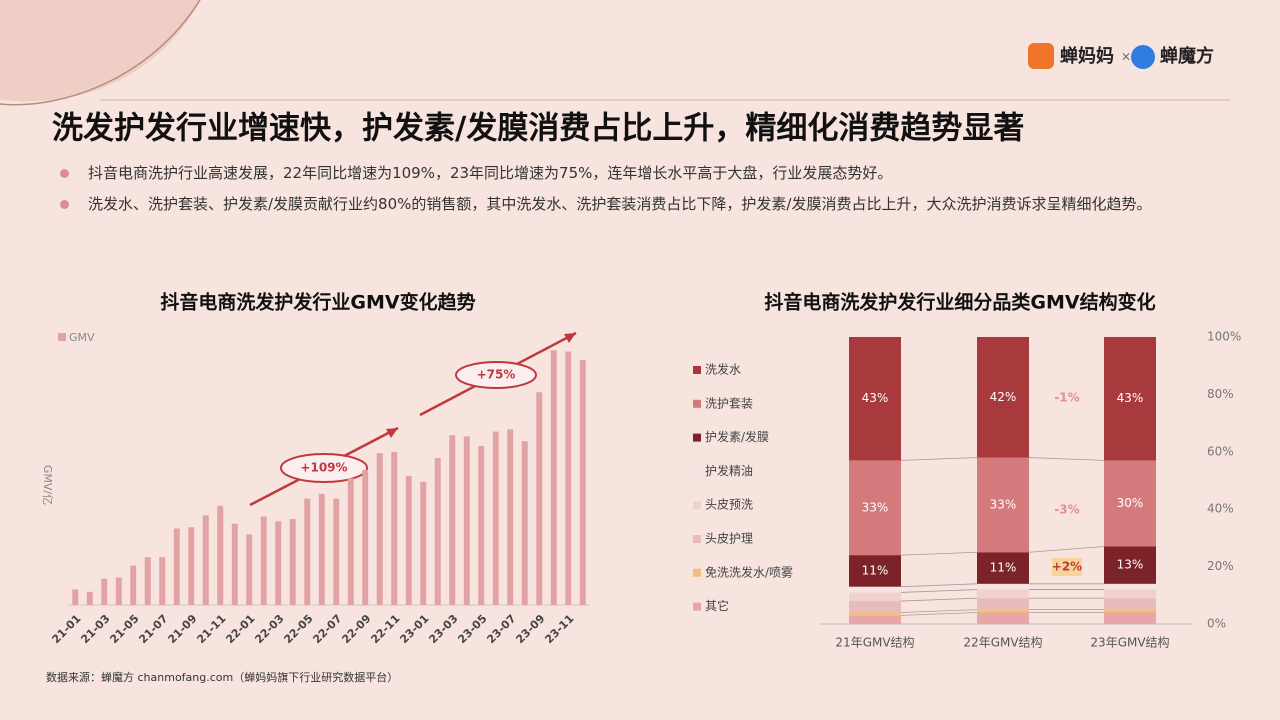  Describe the element at coordinates (356, 629) in the screenshot. I see `x-tick-label: 22-09` at that location.